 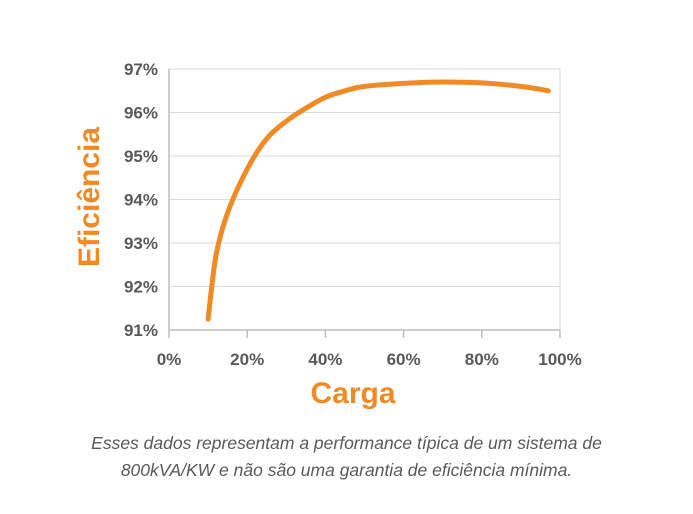 I want to click on x-axis-title: Carga, so click(x=352, y=393).